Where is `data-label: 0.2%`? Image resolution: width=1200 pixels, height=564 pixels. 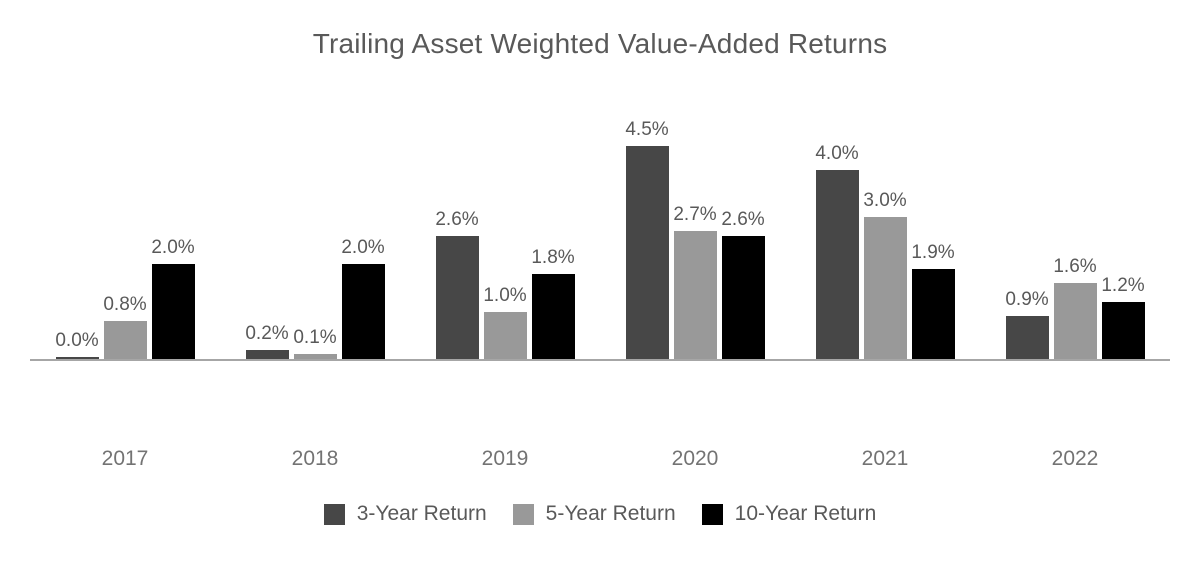
data-label: 0.2% is located at coordinates (267, 333).